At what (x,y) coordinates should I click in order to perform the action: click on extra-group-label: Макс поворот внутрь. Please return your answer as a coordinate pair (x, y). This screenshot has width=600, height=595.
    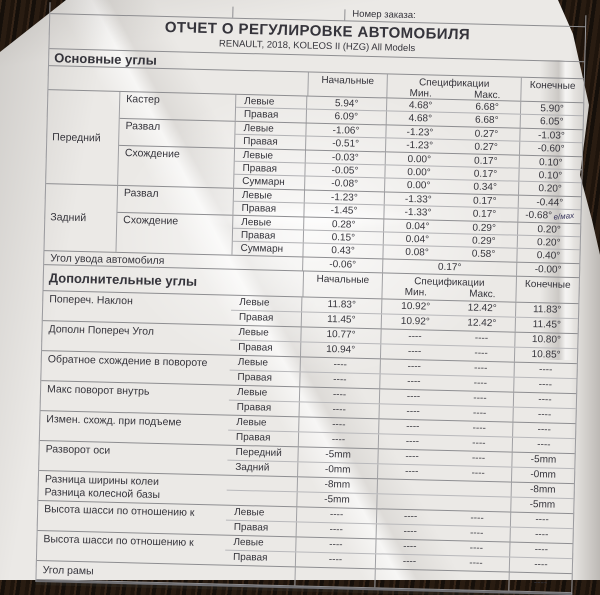
    Looking at the image, I should click on (98, 390).